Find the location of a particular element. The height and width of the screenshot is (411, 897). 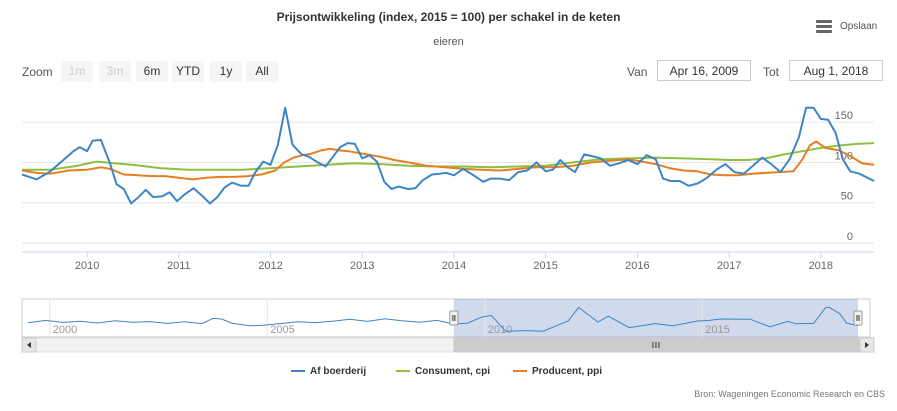

navigator: 2000 2005 2010 2015 is located at coordinates (446, 318).